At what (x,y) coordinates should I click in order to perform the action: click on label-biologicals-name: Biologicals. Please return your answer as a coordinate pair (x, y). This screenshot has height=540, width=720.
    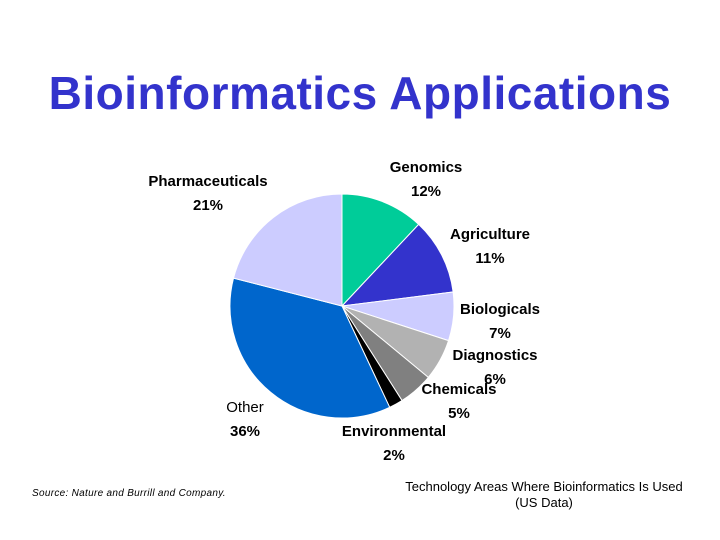
    Looking at the image, I should click on (500, 309).